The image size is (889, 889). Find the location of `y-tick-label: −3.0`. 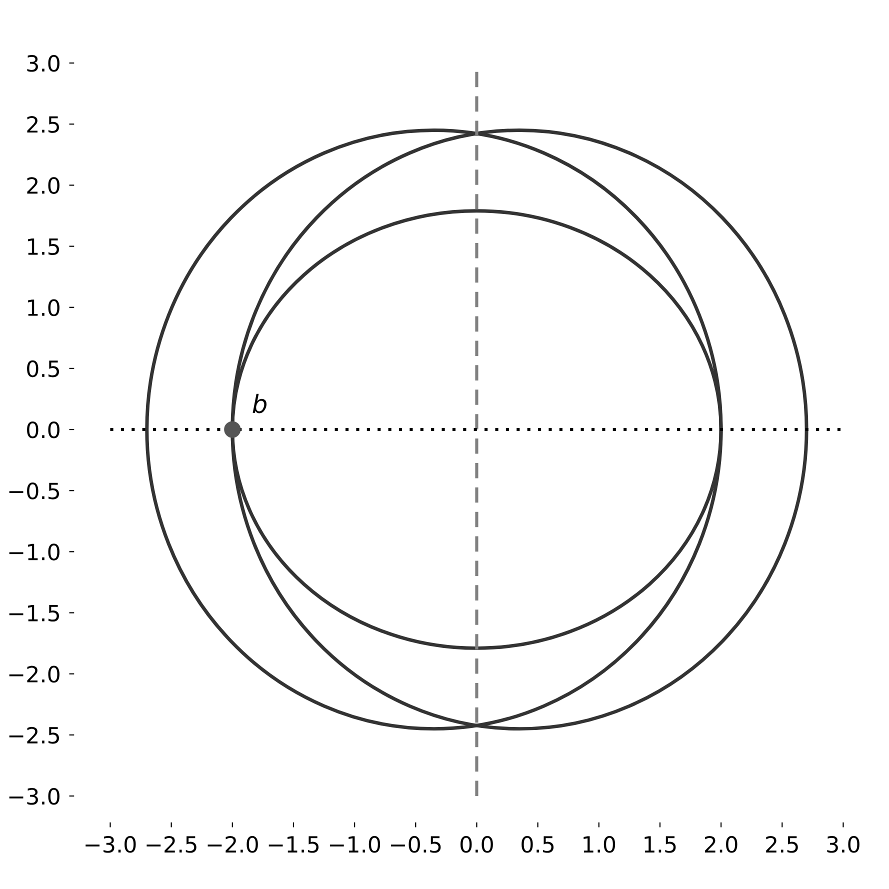

y-tick-label: −3.0 is located at coordinates (34, 796).